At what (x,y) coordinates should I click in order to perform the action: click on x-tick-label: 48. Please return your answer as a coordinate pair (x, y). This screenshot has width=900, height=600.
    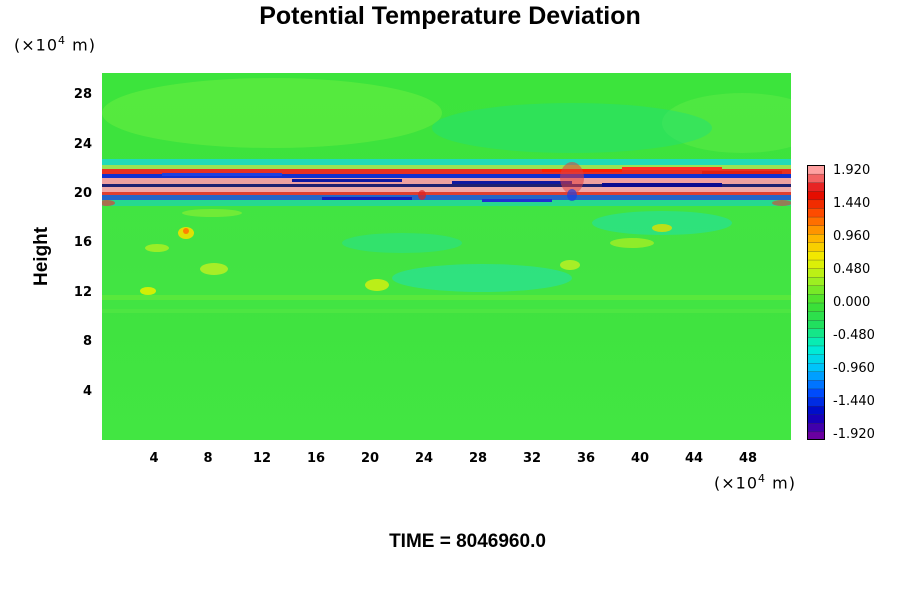
    Looking at the image, I should click on (748, 458).